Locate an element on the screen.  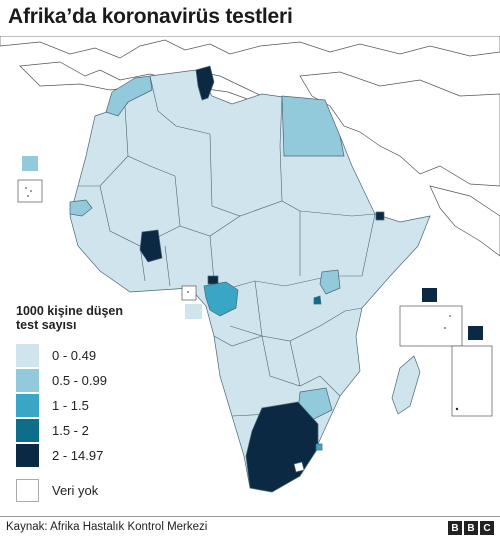
legend-title-line2: test sayısı is located at coordinates (46, 325).